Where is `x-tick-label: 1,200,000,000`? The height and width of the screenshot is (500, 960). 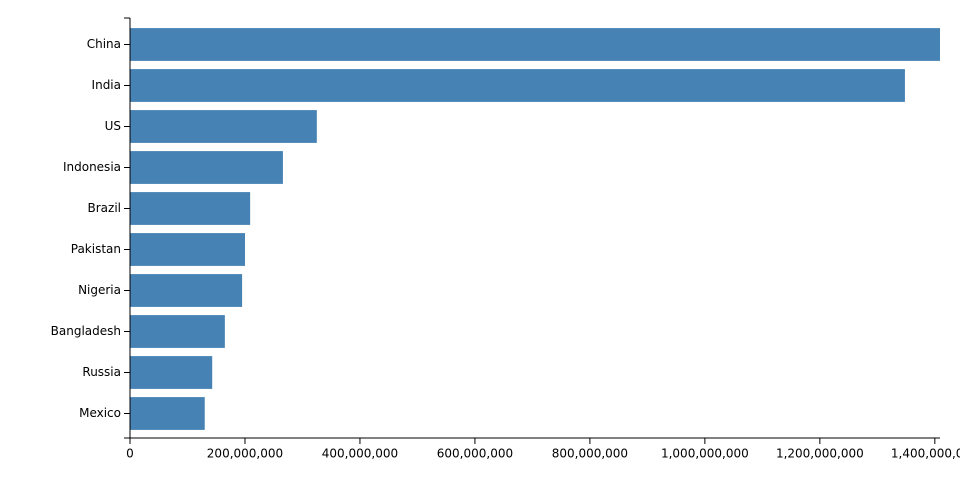
x-tick-label: 1,200,000,000 is located at coordinates (820, 454).